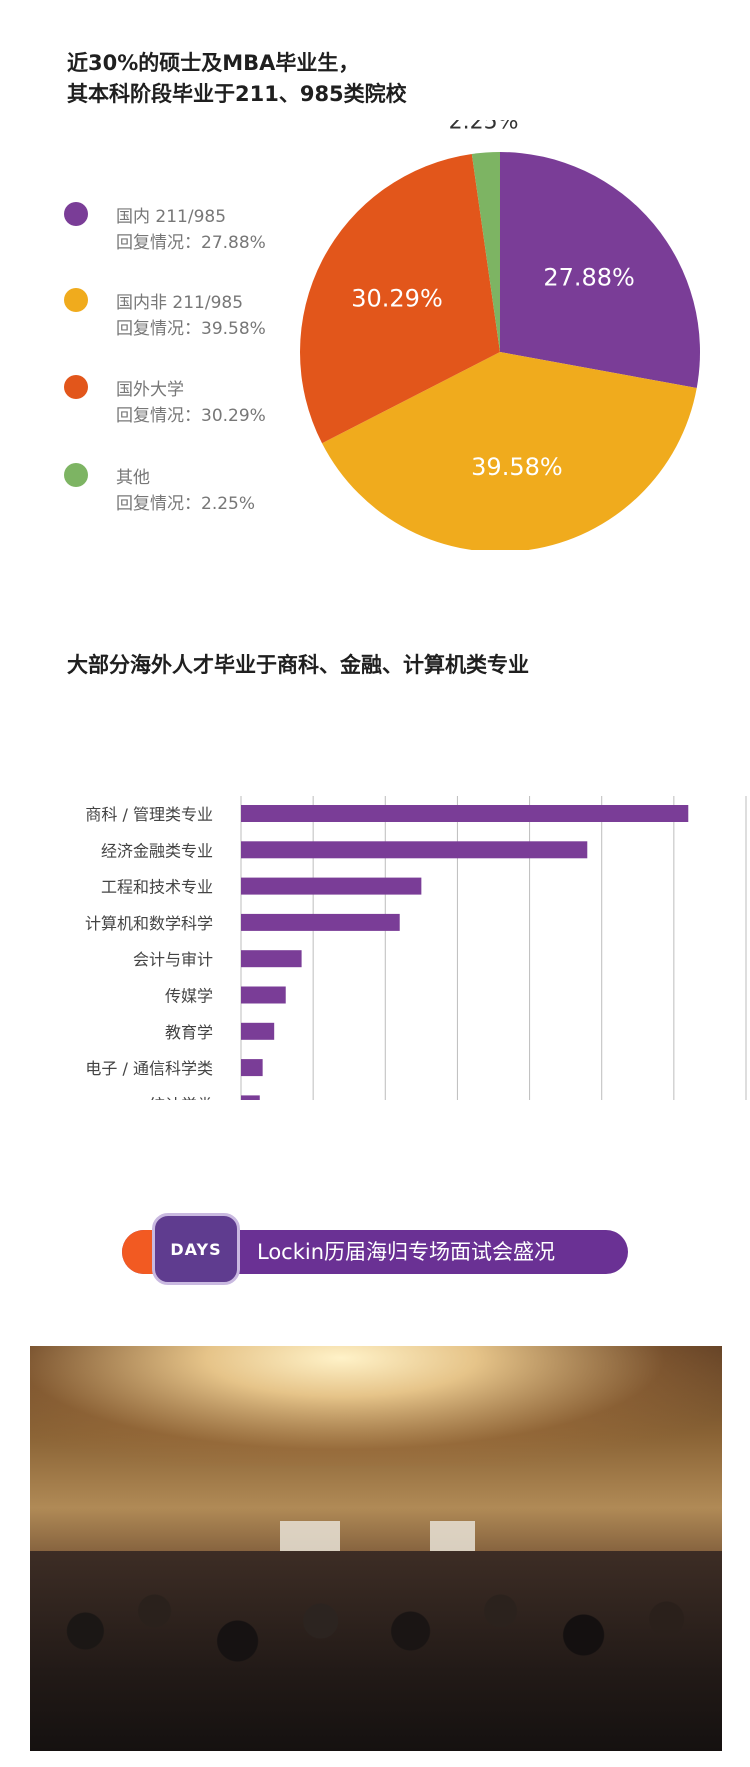 The image size is (750, 1767). Describe the element at coordinates (406, 1252) in the screenshot. I see `banner-title: Lockin历届海归专场面试会盛况` at that location.